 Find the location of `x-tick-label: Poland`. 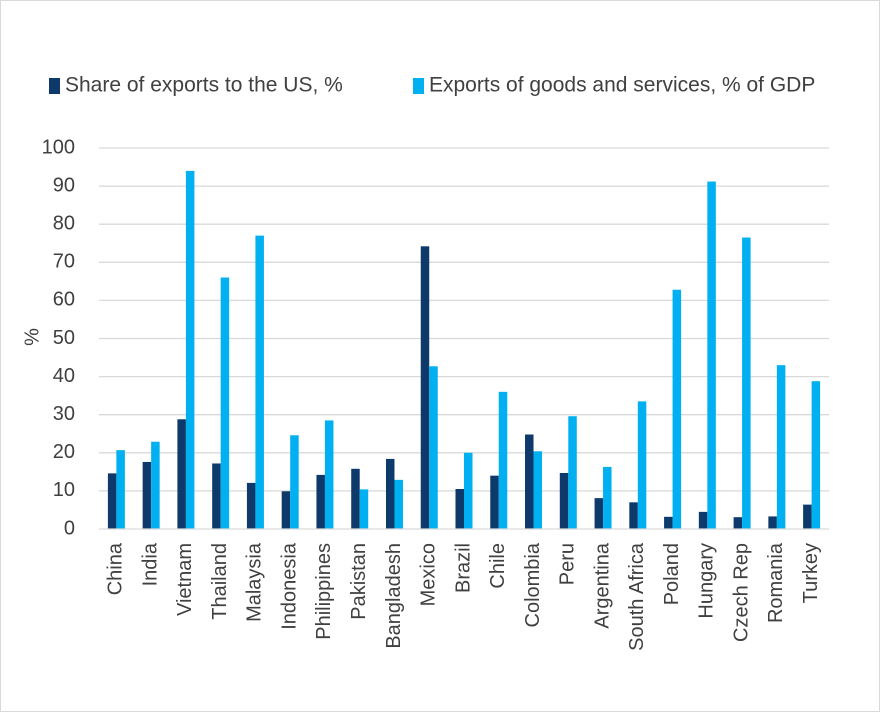

x-tick-label: Poland is located at coordinates (672, 574).